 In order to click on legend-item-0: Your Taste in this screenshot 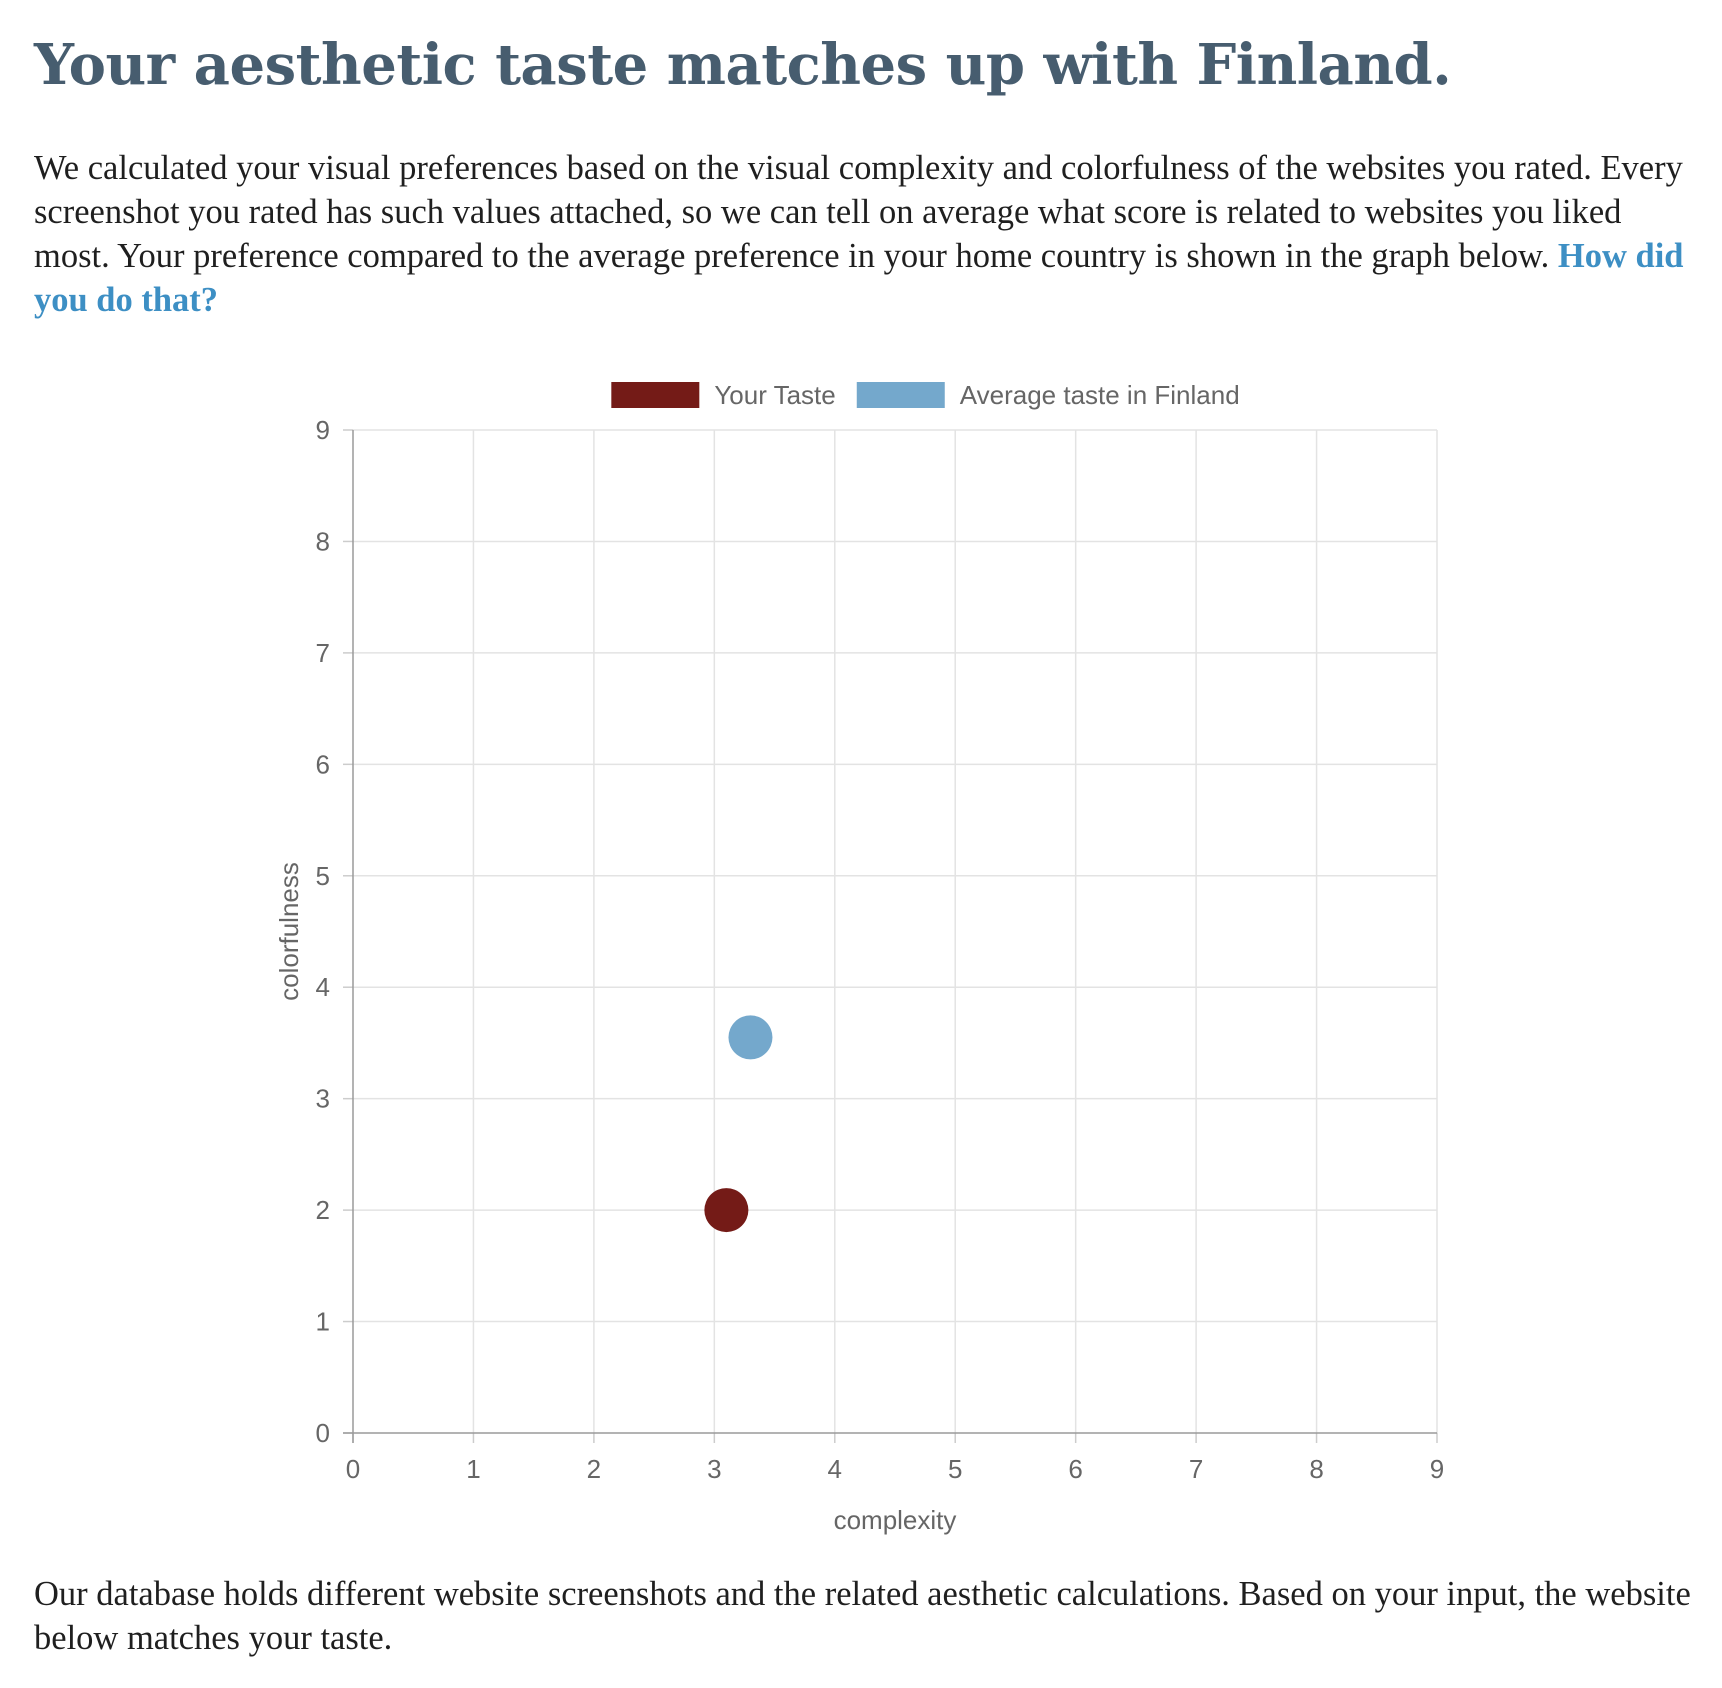, I will do `click(722, 395)`.